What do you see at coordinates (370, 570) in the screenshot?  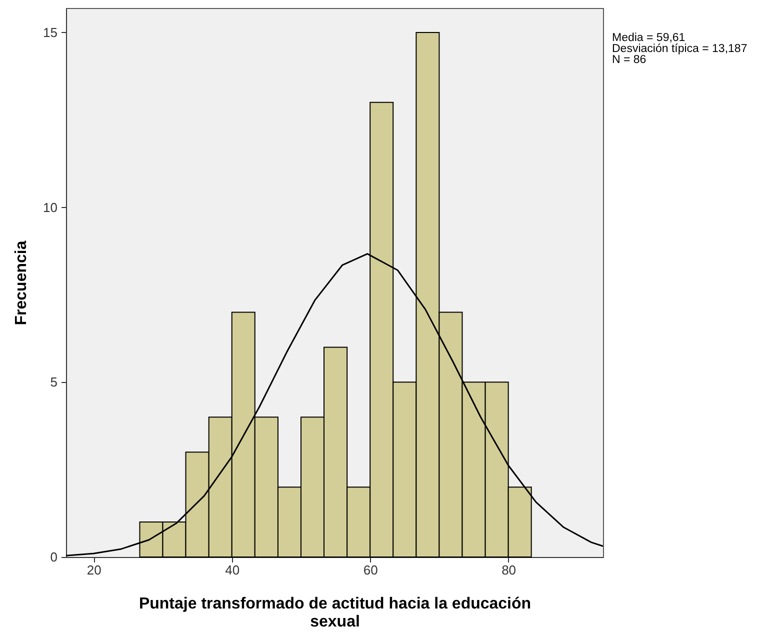 I see `x-tick-label: 60` at bounding box center [370, 570].